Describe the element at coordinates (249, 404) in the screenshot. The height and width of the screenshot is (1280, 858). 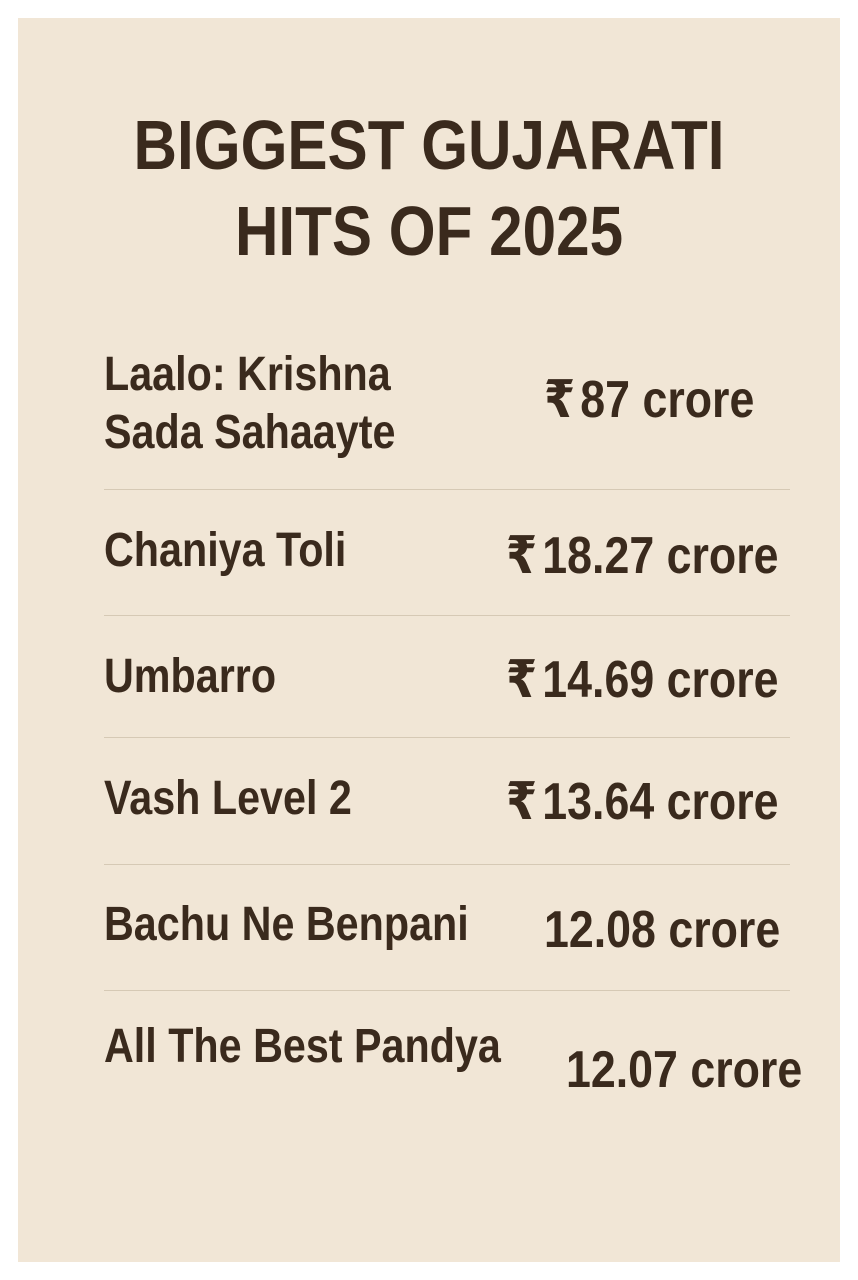
I see `film-name: Laalo: Krishna Sada Sahaayte` at that location.